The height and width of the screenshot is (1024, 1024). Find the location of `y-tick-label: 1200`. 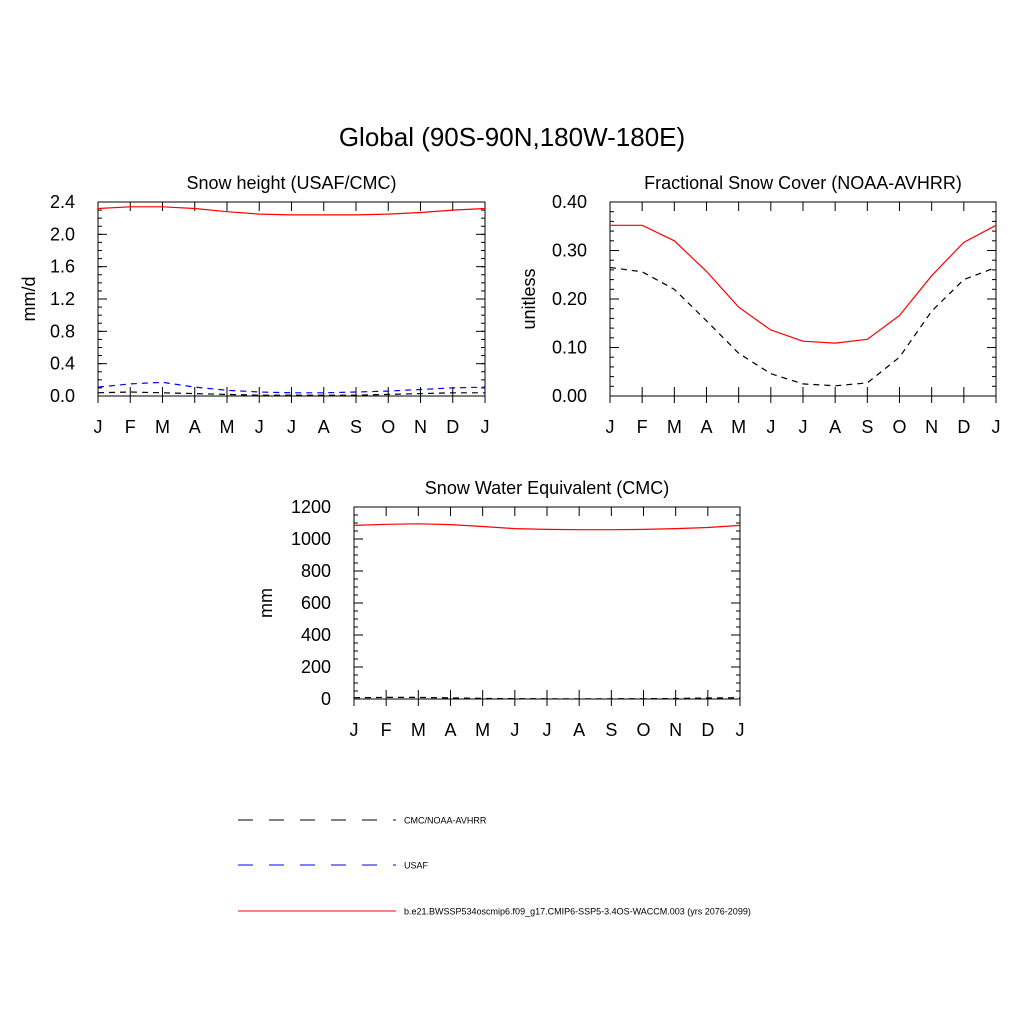

y-tick-label: 1200 is located at coordinates (311, 507).